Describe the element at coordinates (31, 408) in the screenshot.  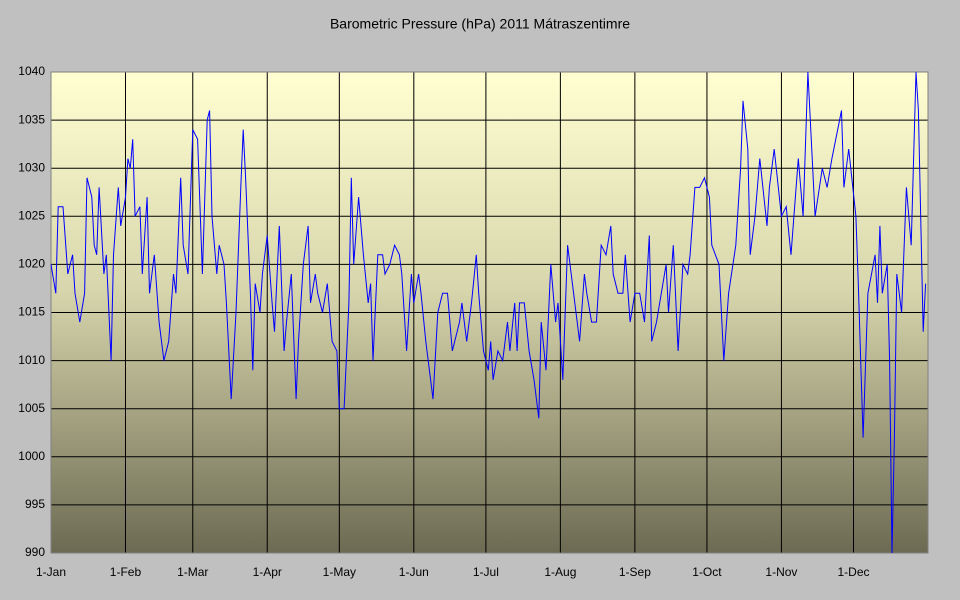
I see `y-tick-label: 1005` at that location.